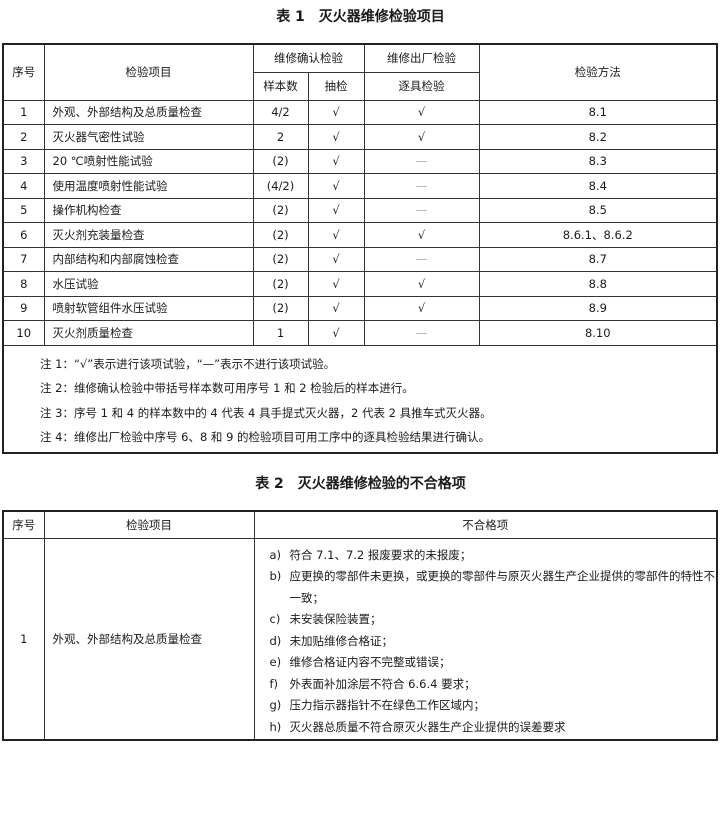  Describe the element at coordinates (23, 186) in the screenshot. I see `cell-no: 4` at that location.